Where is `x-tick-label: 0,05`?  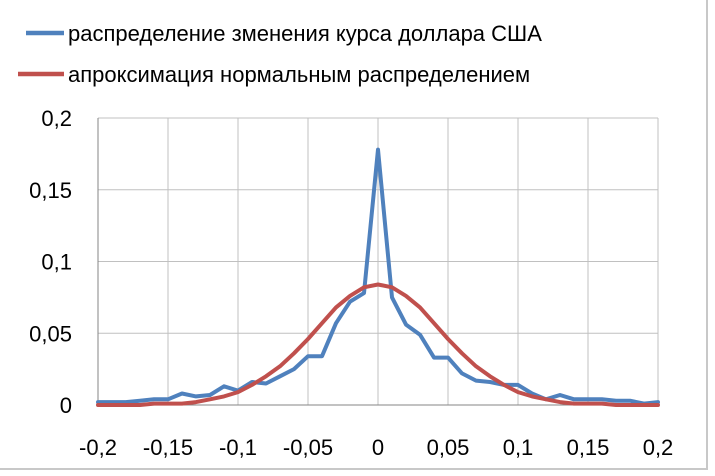 x-tick-label: 0,05 is located at coordinates (448, 447).